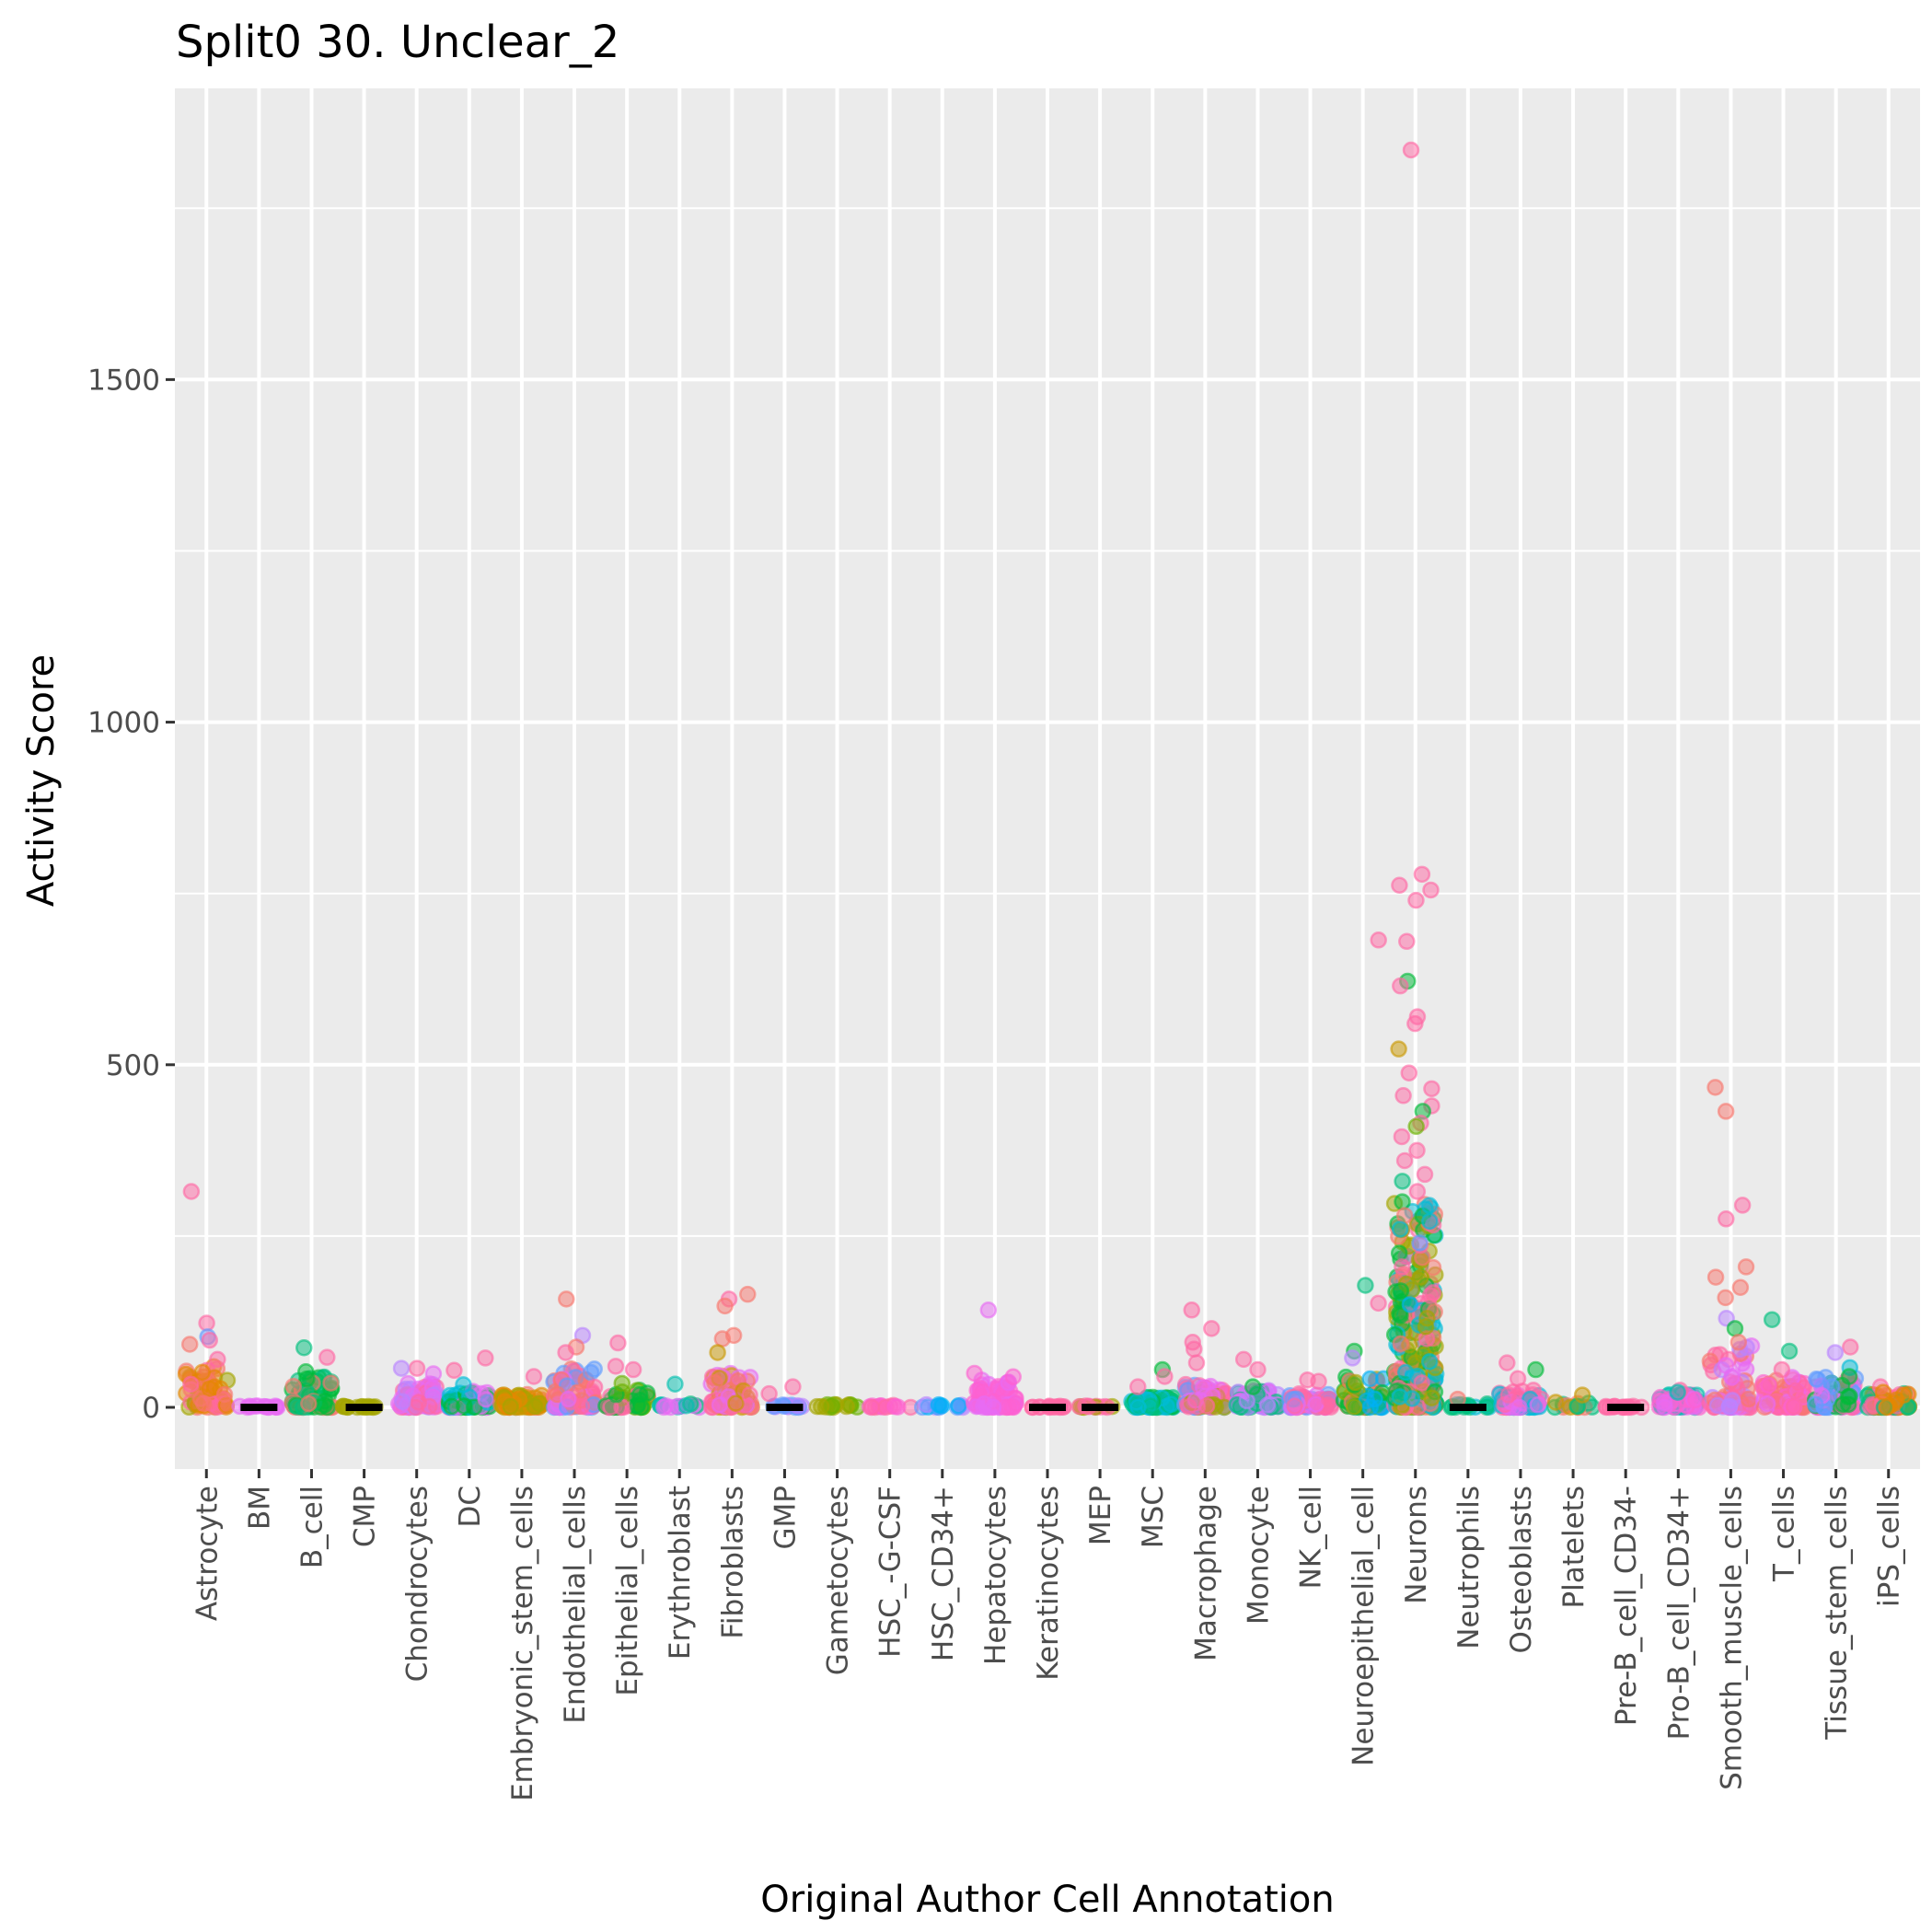  Describe the element at coordinates (627, 1591) in the screenshot. I see `x-tick-label: Epithelial_cells` at that location.